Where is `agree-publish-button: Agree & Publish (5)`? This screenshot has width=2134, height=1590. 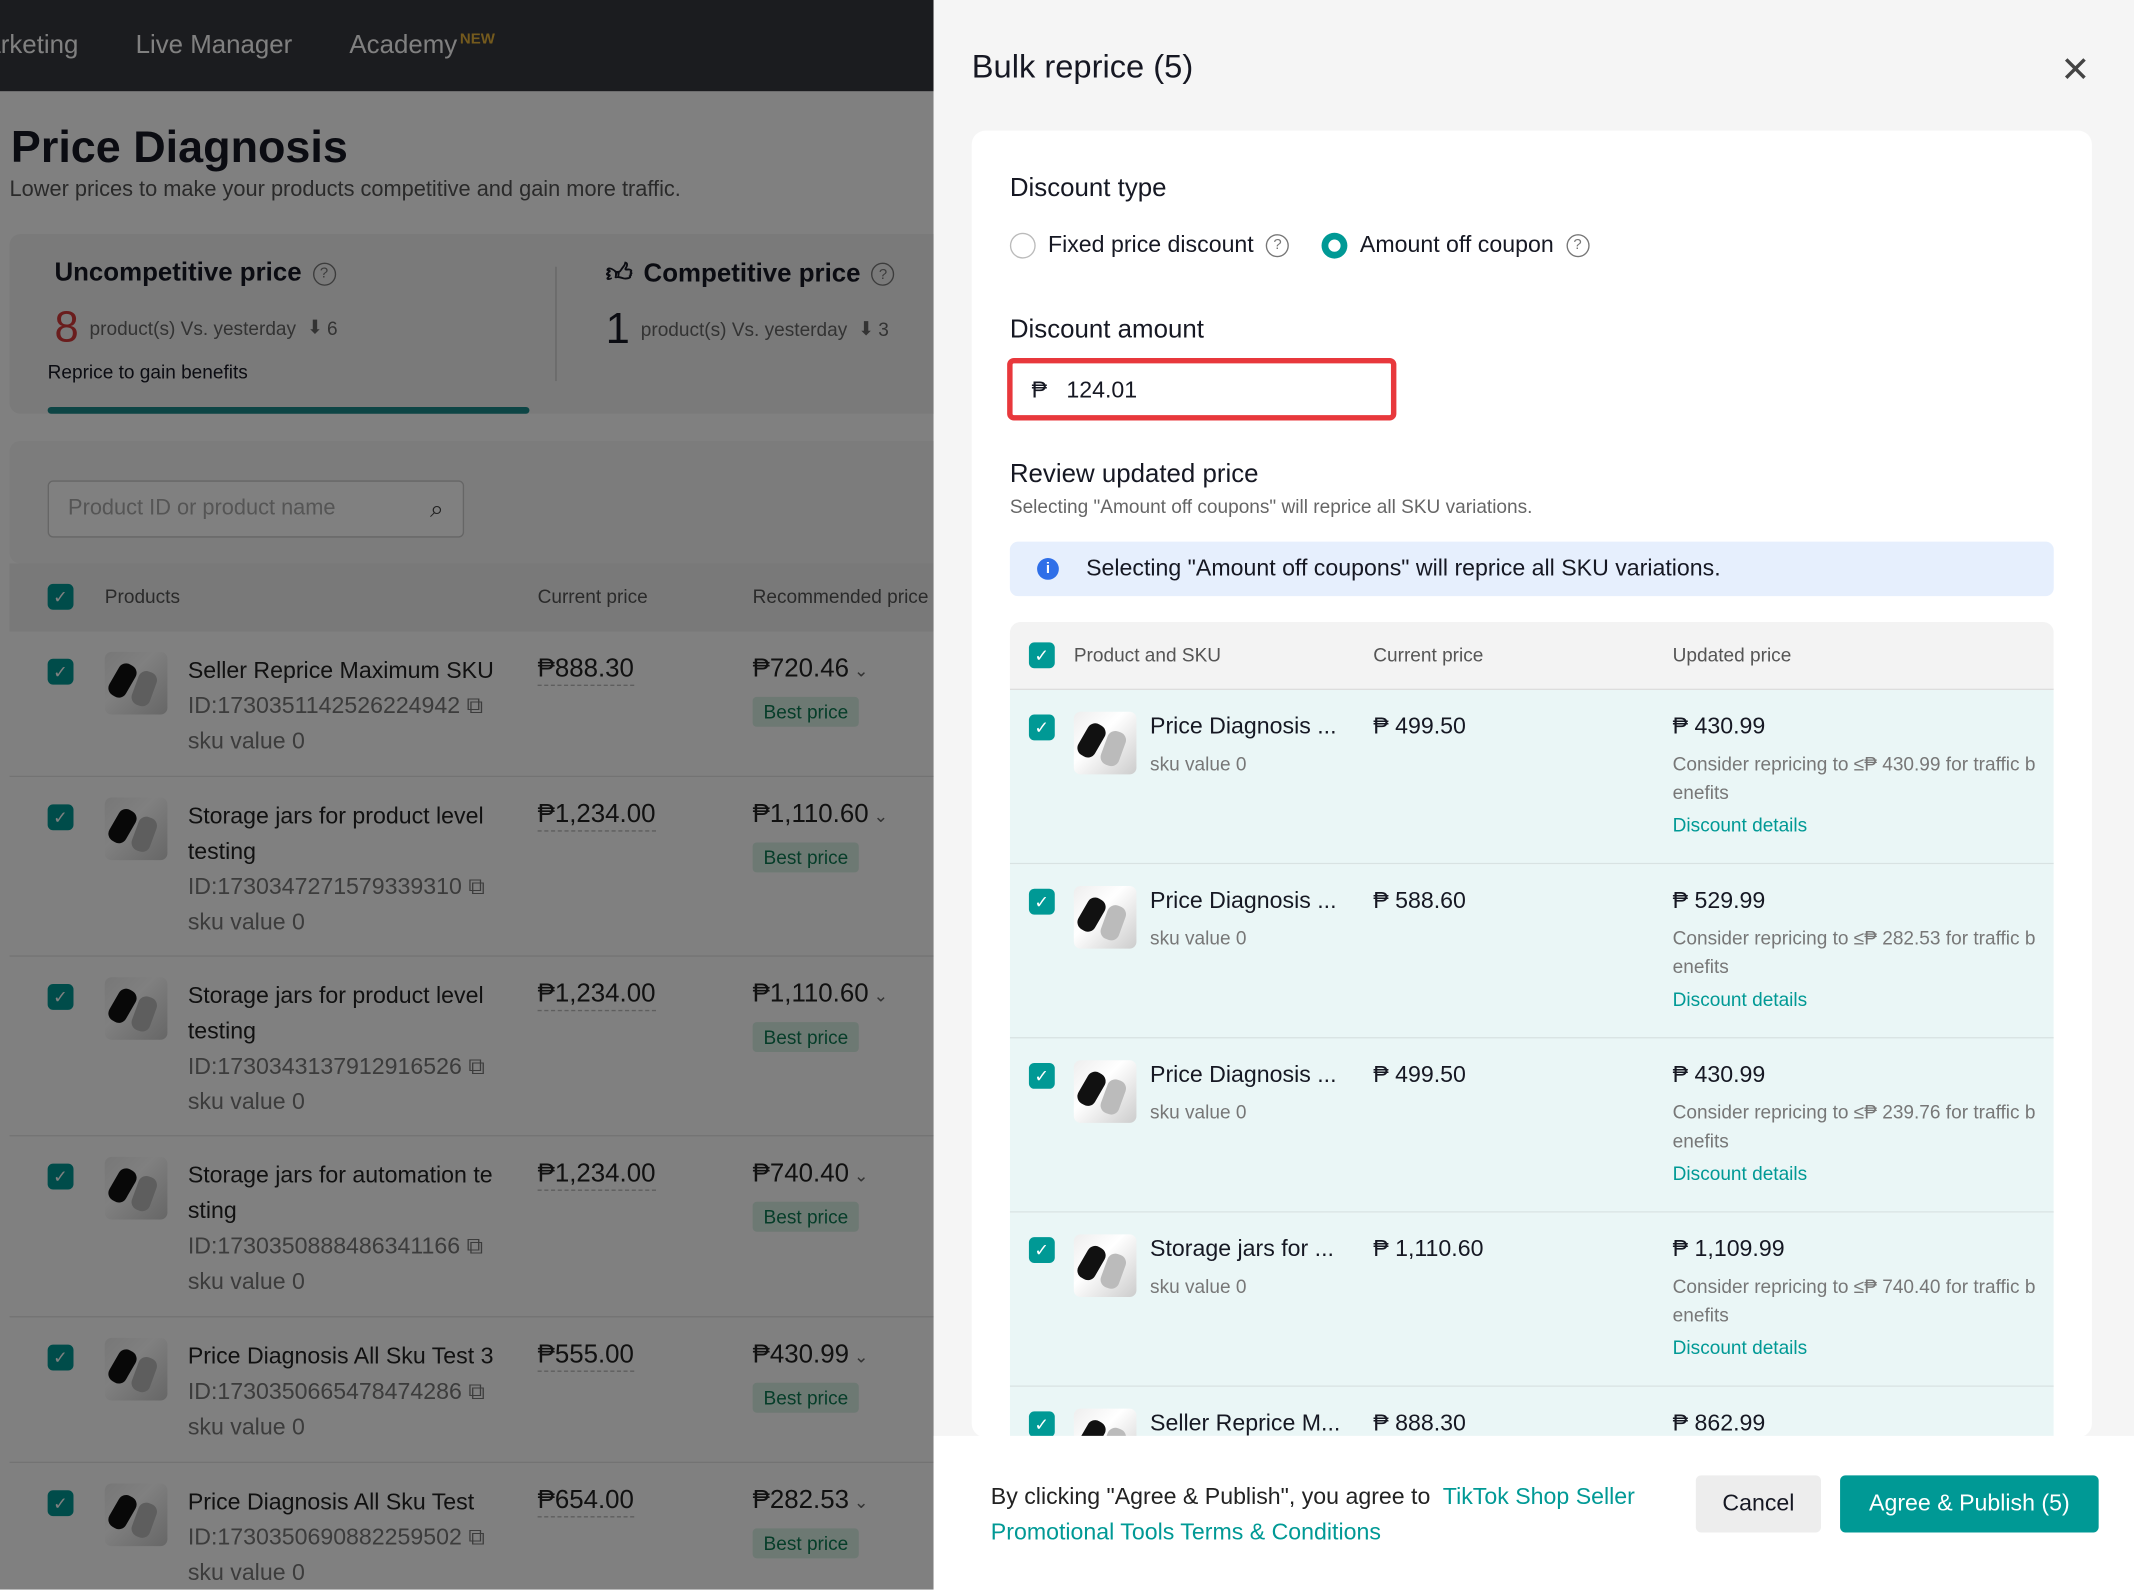
agree-publish-button: Agree & Publish (5) is located at coordinates (1969, 1504).